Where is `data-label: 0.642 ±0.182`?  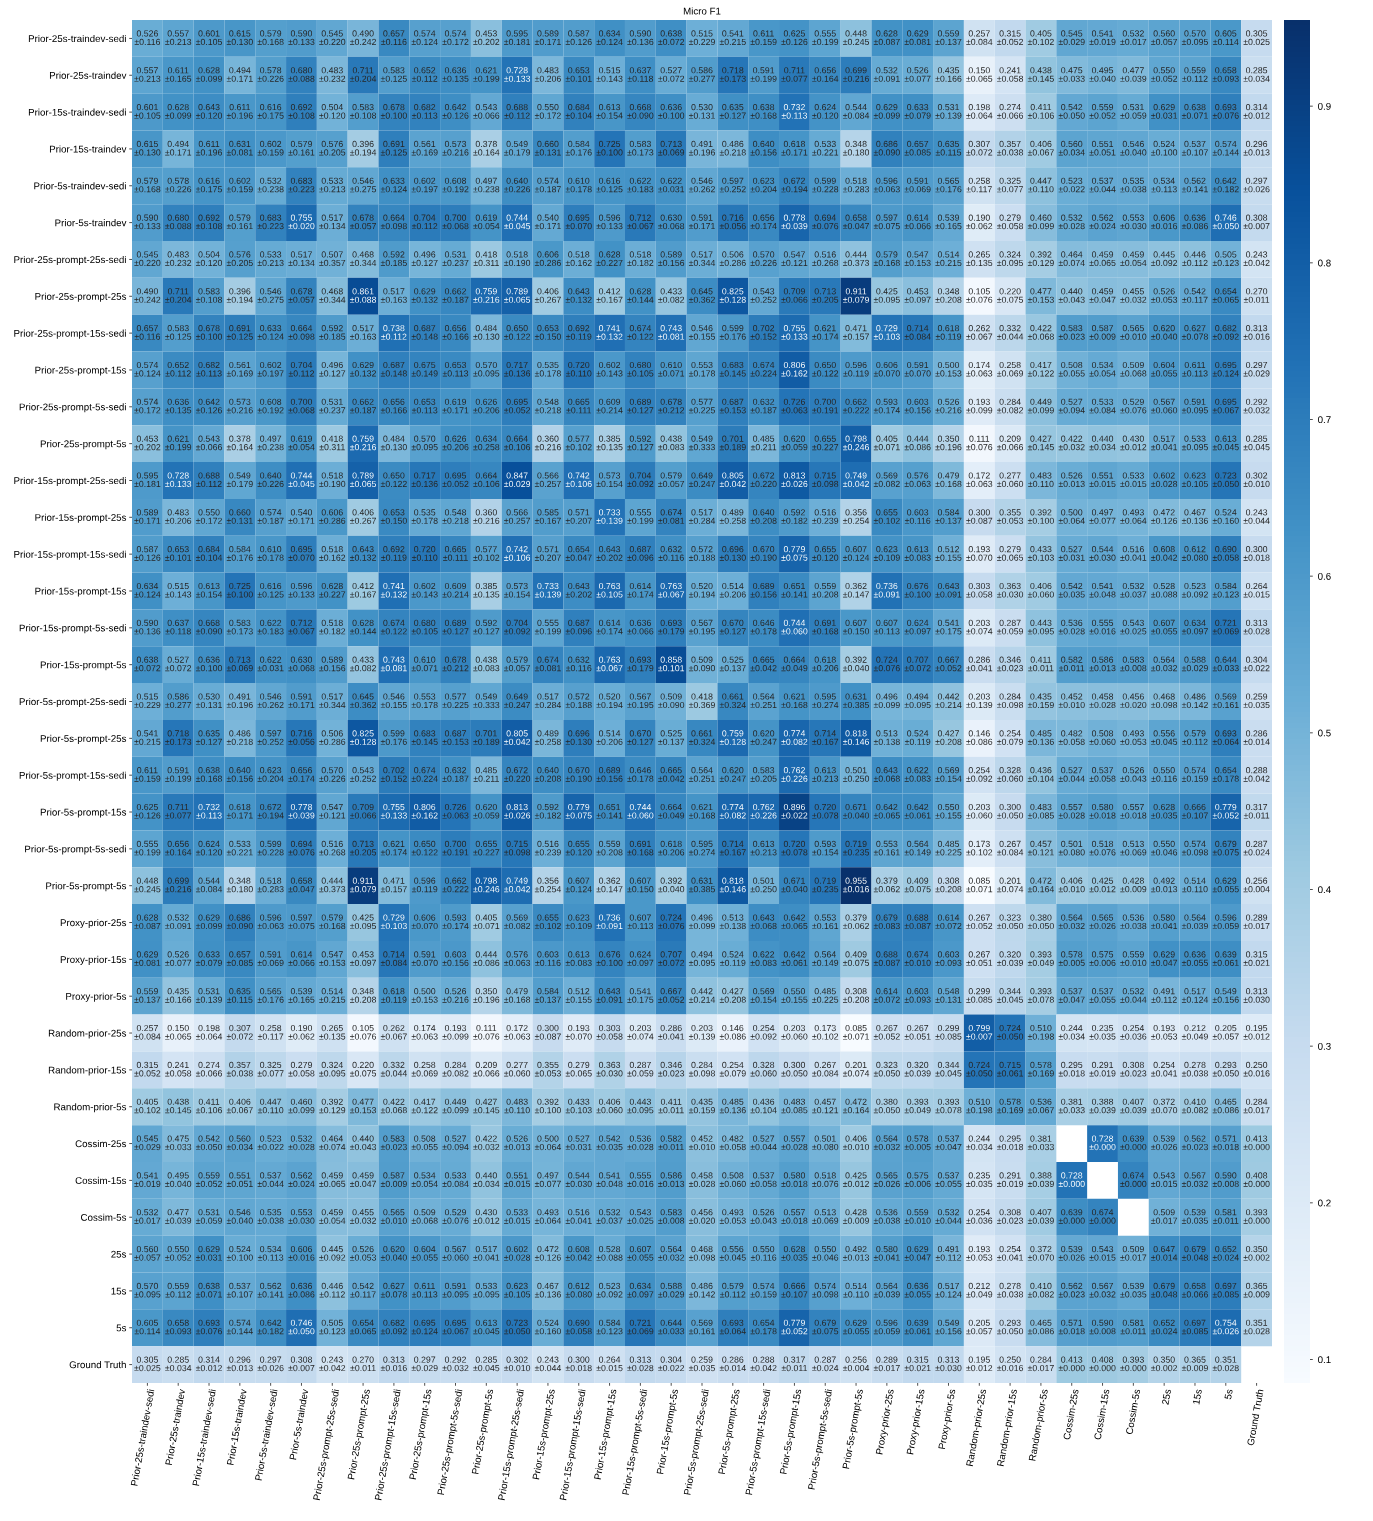
data-label: 0.642 ±0.182 is located at coordinates (270, 1327).